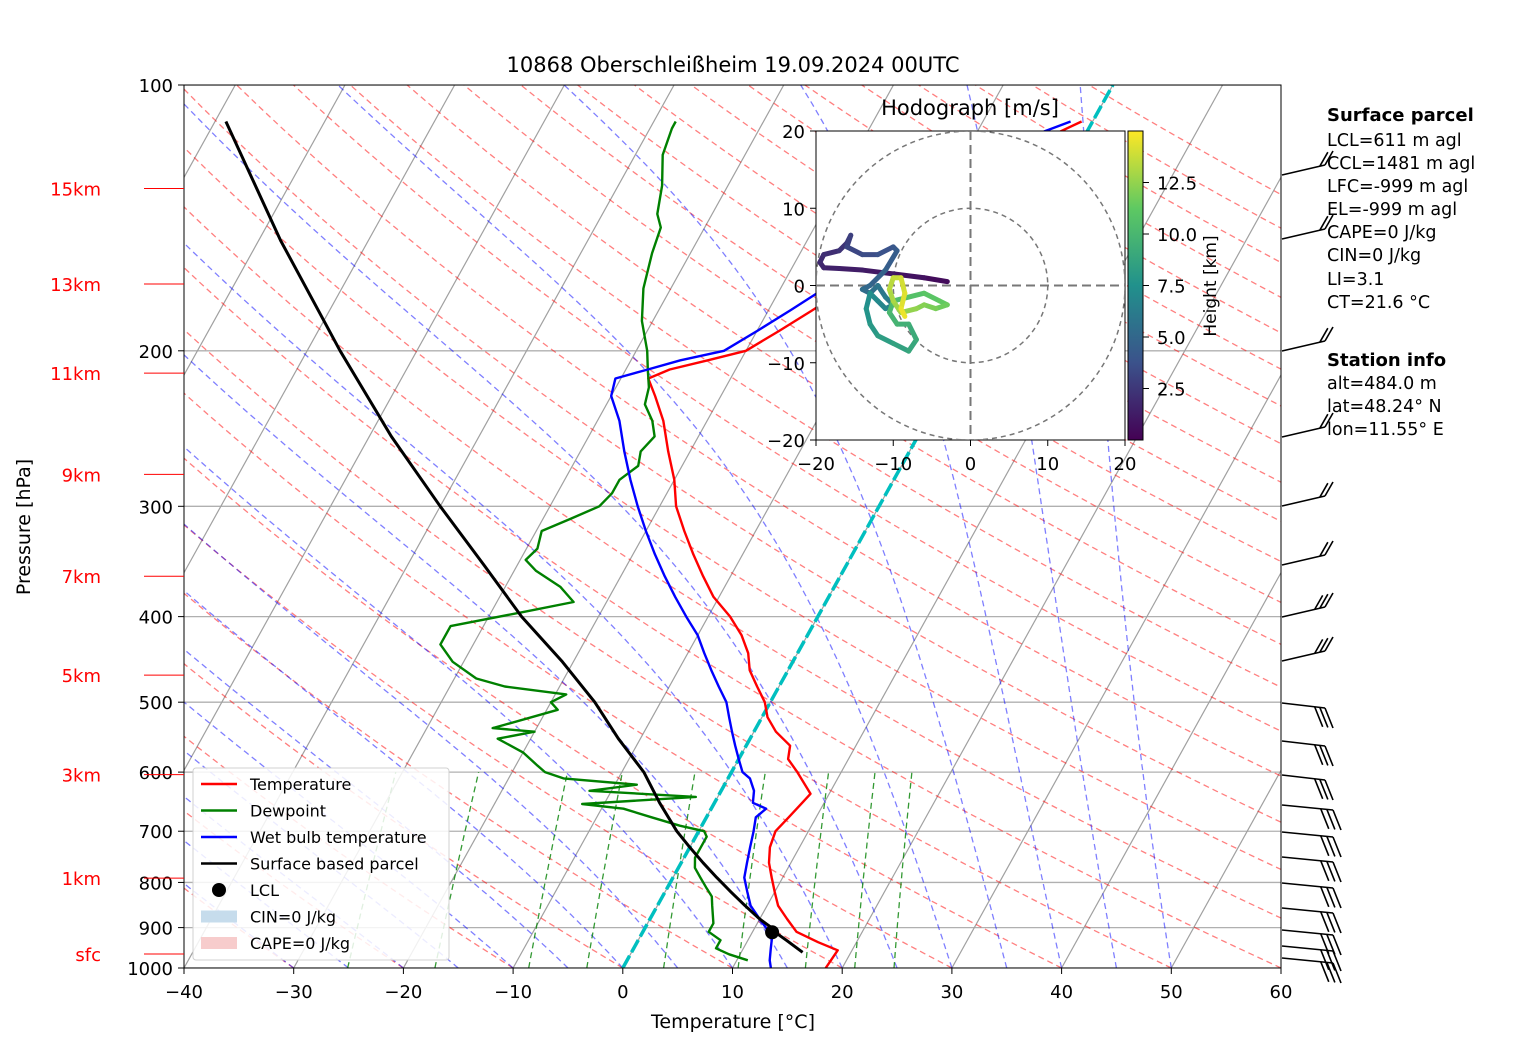 The width and height of the screenshot is (1517, 1054). What do you see at coordinates (1281, 992) in the screenshot?
I see `x-tick-label: 60` at bounding box center [1281, 992].